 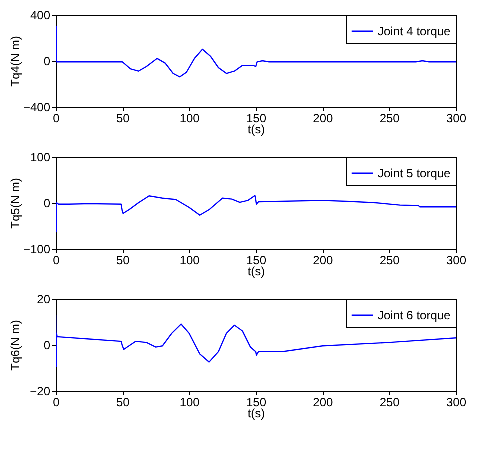 I want to click on y-tick-label: −20, so click(x=40, y=391).